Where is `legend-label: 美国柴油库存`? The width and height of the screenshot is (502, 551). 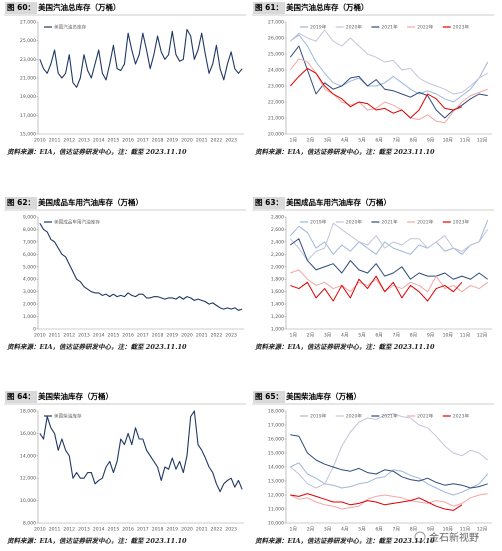
legend-label: 美国柴油库存 is located at coordinates (68, 416).